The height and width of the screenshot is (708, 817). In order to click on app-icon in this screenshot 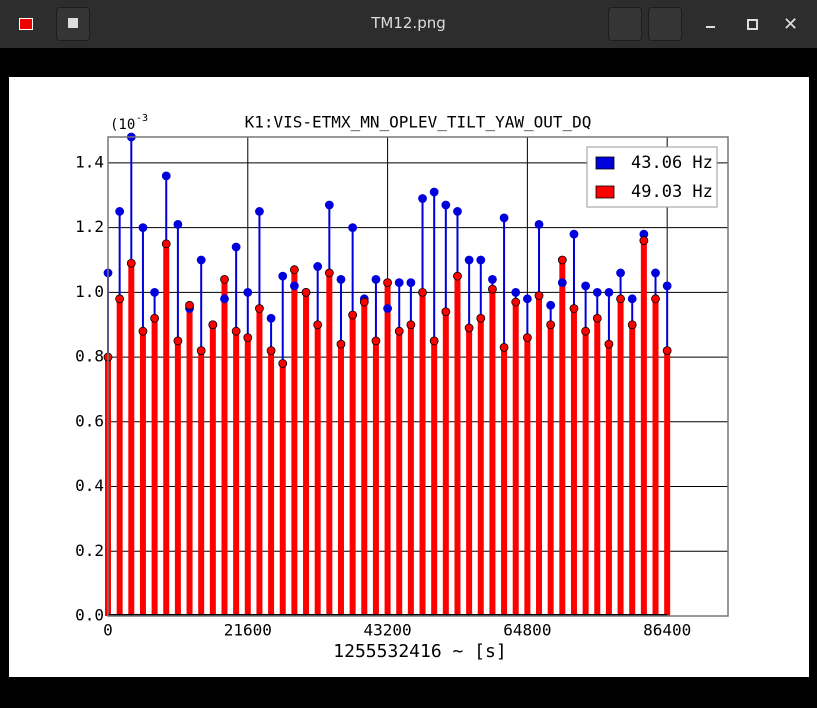, I will do `click(25, 23)`.